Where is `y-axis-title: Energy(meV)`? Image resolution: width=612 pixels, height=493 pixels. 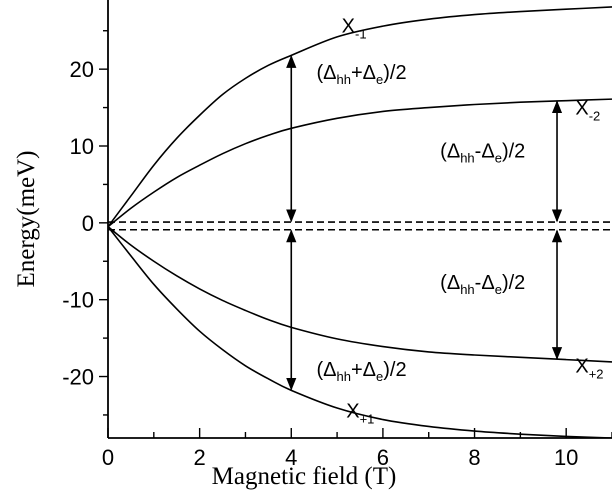 y-axis-title: Energy(meV) is located at coordinates (26, 219).